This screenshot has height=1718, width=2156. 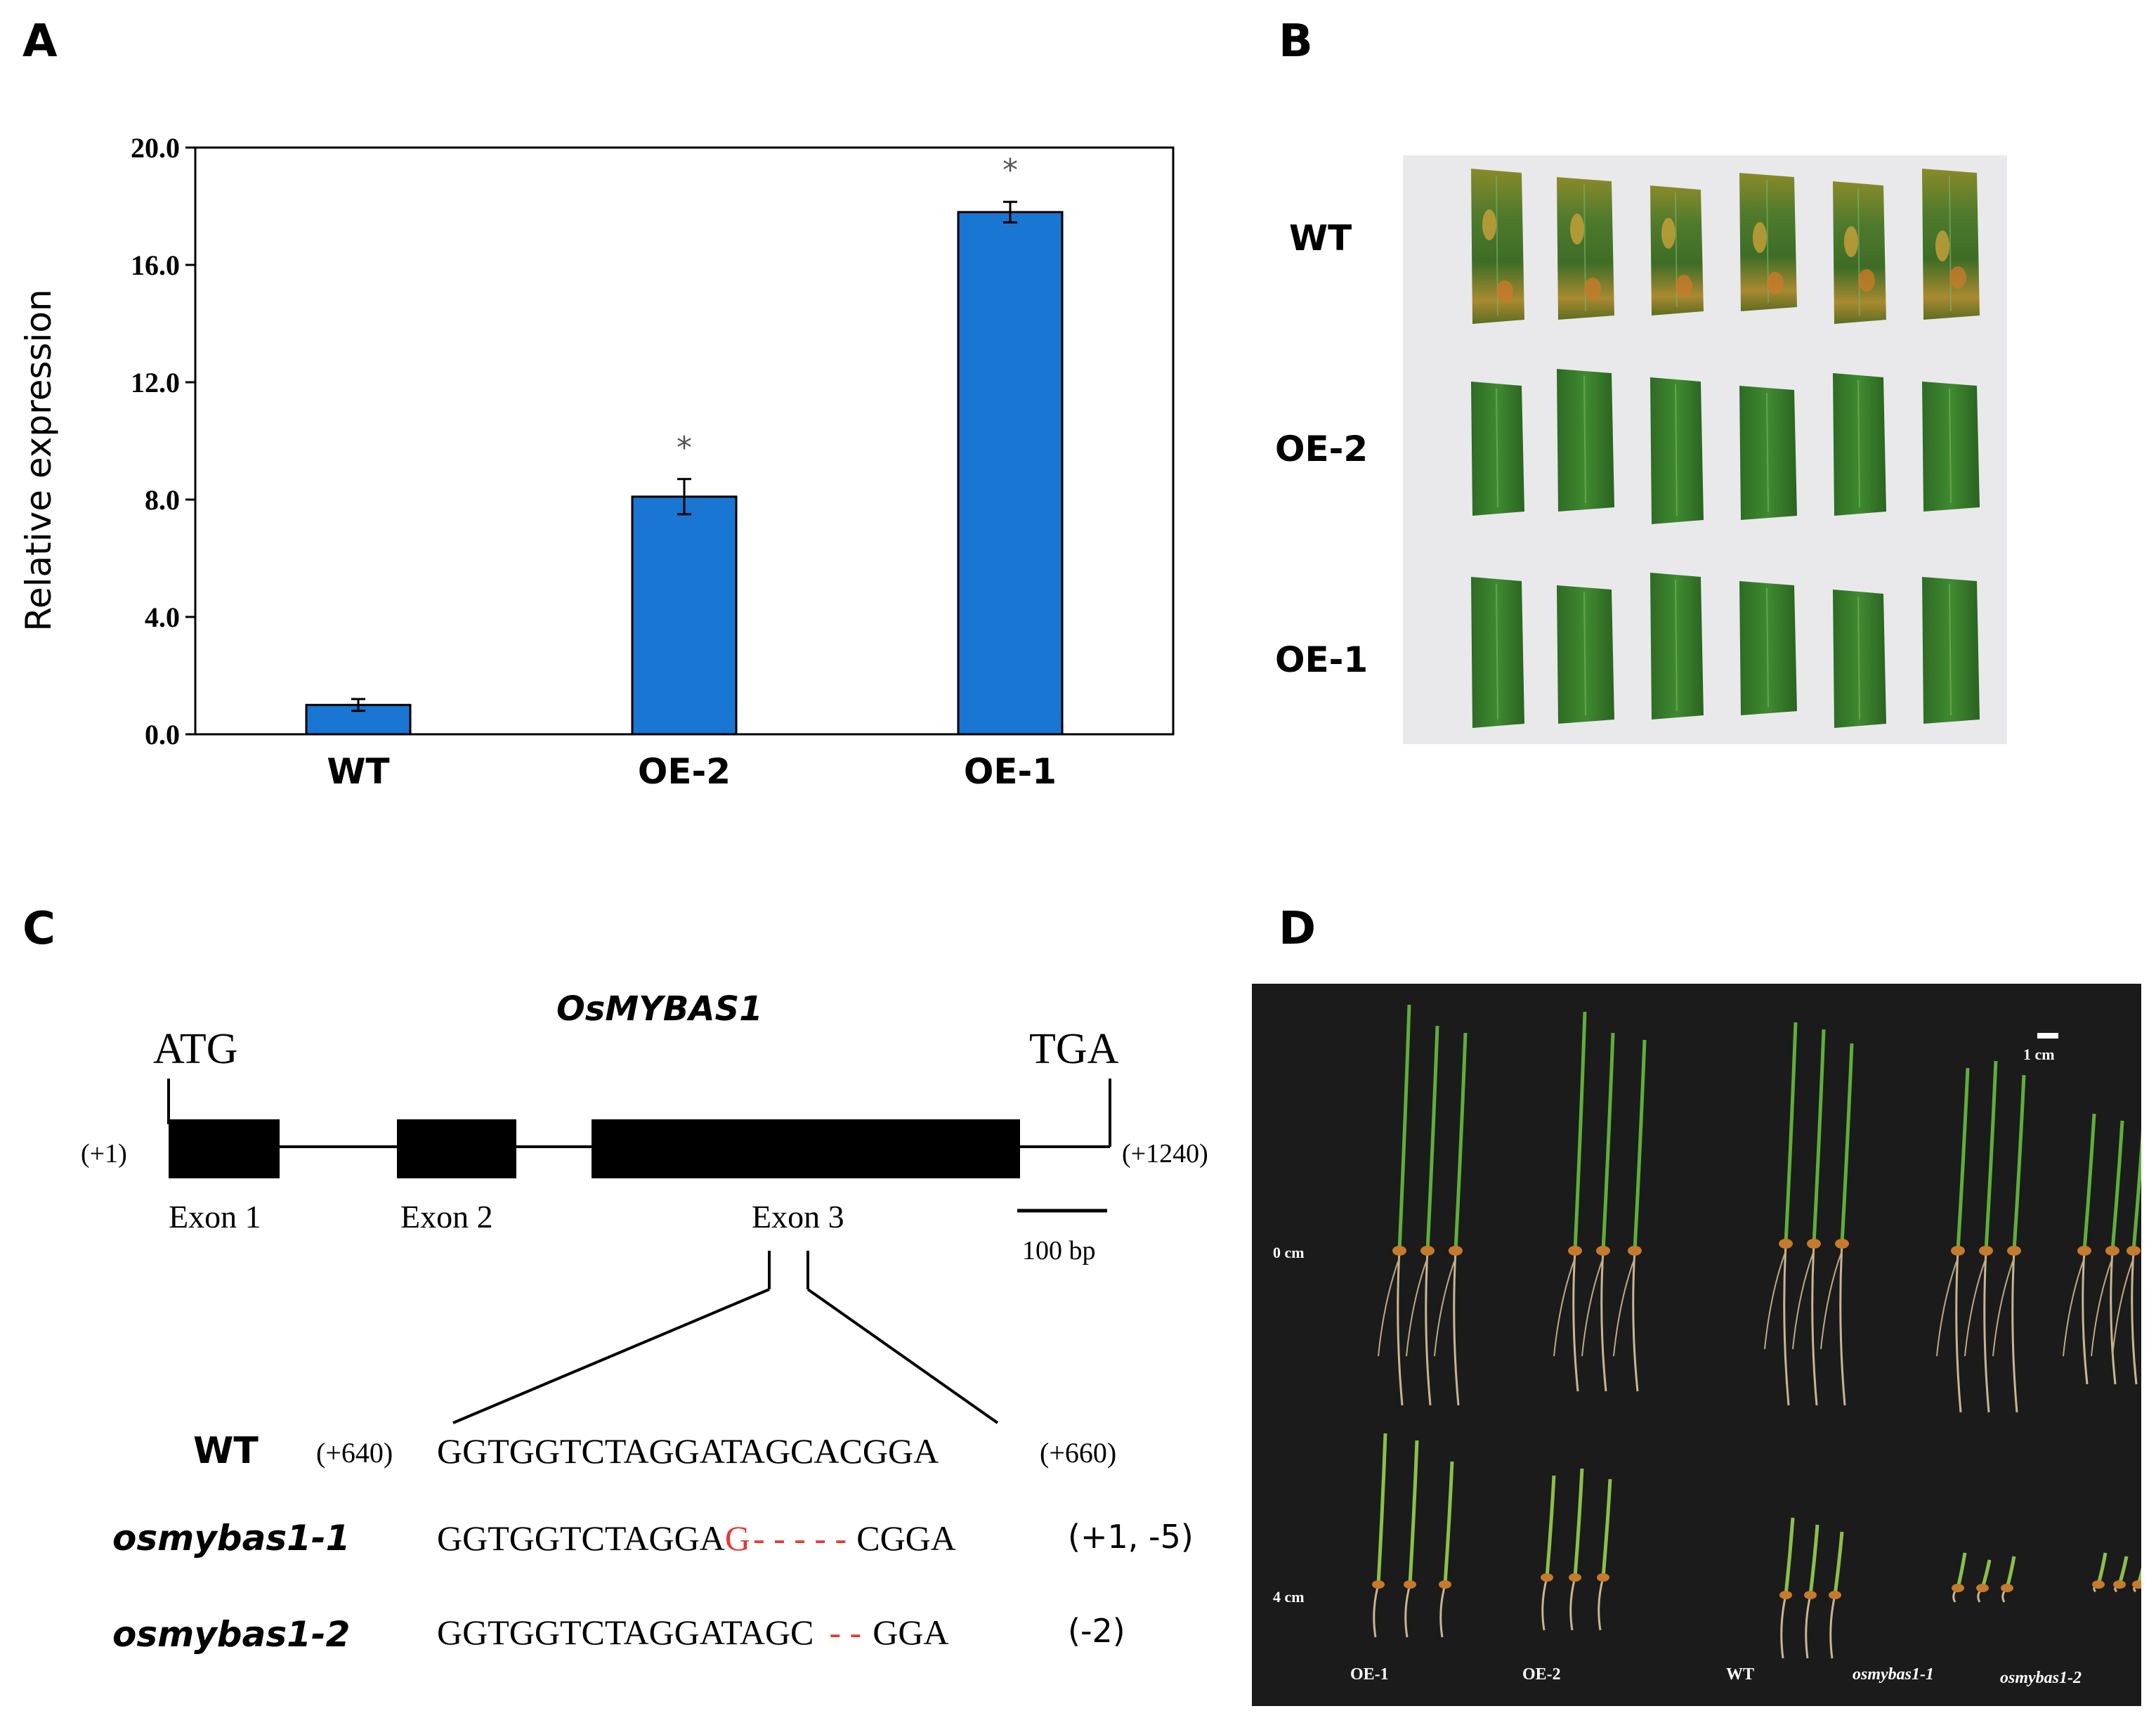 What do you see at coordinates (1096, 1631) in the screenshot?
I see `seq-mut2-mutation: (-2)` at bounding box center [1096, 1631].